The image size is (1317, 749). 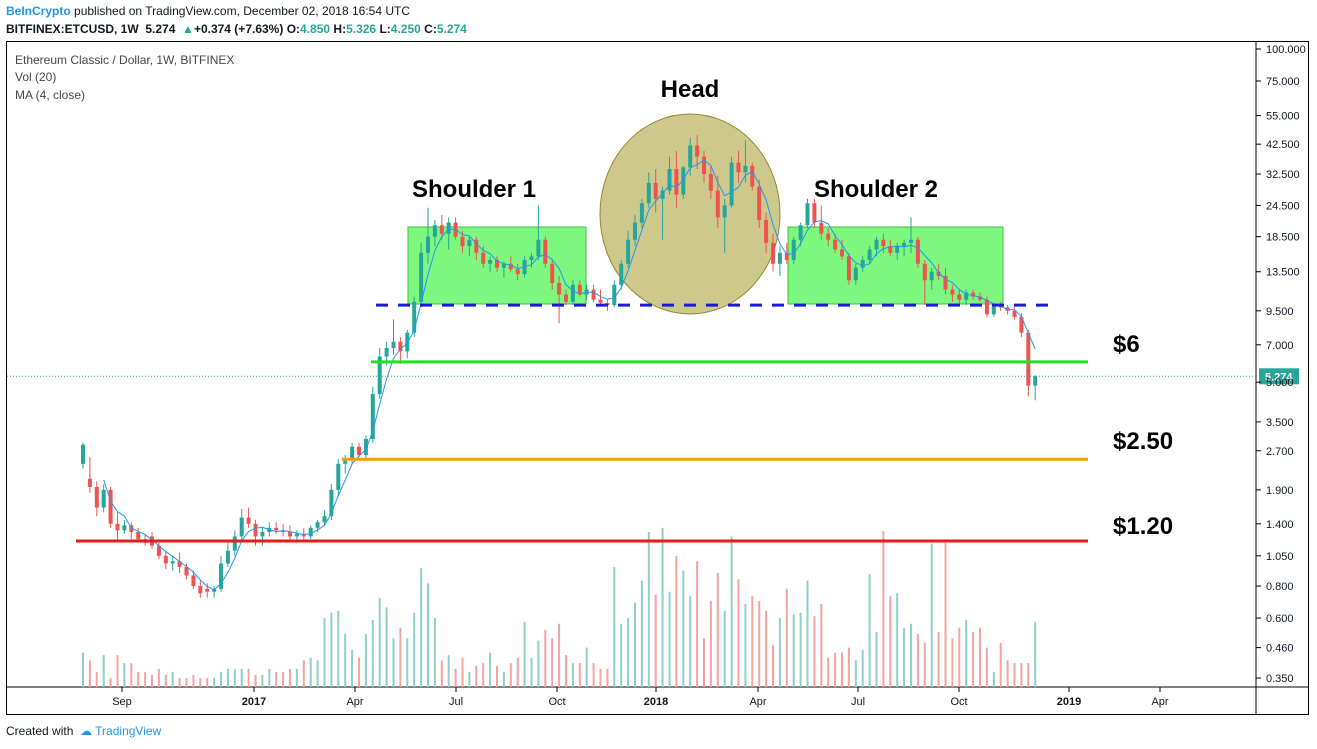 What do you see at coordinates (293, 29) in the screenshot?
I see `open-label: O:` at bounding box center [293, 29].